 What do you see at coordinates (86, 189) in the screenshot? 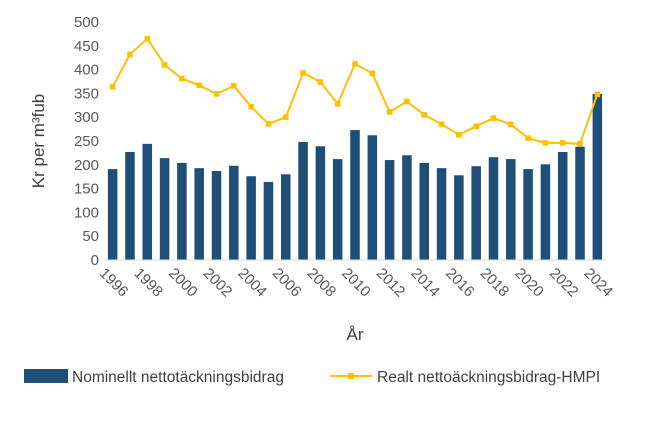
I see `y-tick-label: 150` at bounding box center [86, 189].